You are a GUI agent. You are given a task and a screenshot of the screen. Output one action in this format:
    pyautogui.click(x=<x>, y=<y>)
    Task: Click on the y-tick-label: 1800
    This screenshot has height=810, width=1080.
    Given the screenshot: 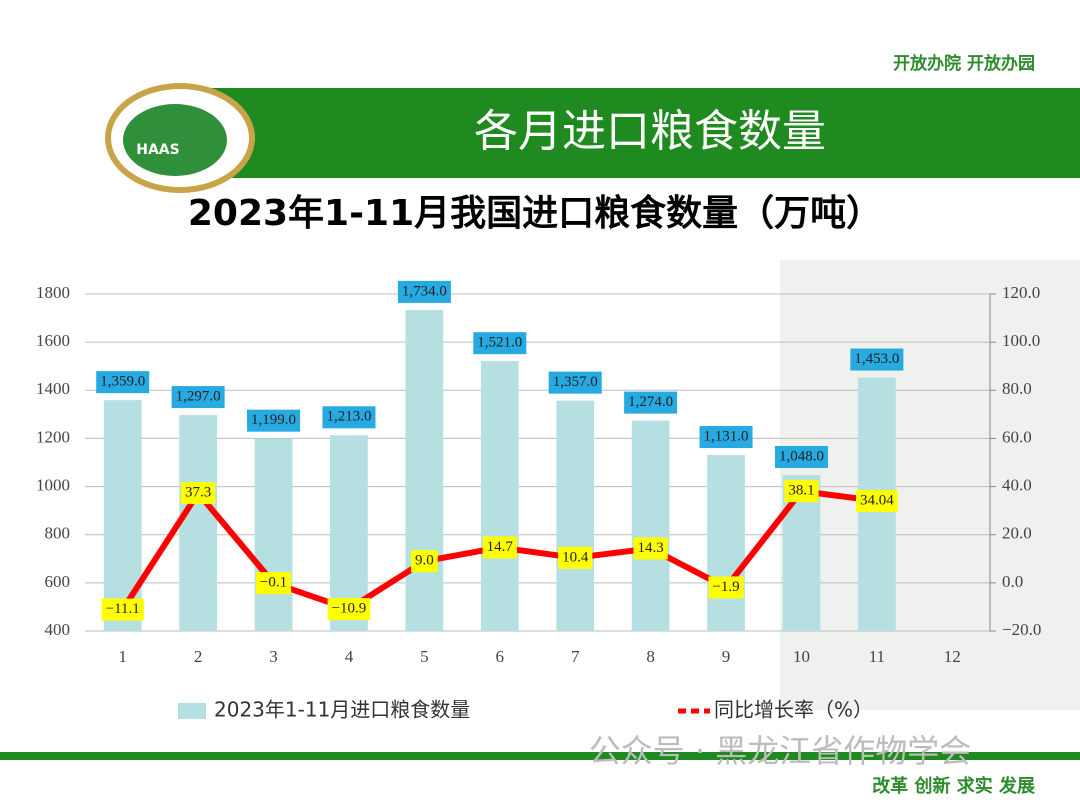 What is the action you would take?
    pyautogui.click(x=53, y=292)
    